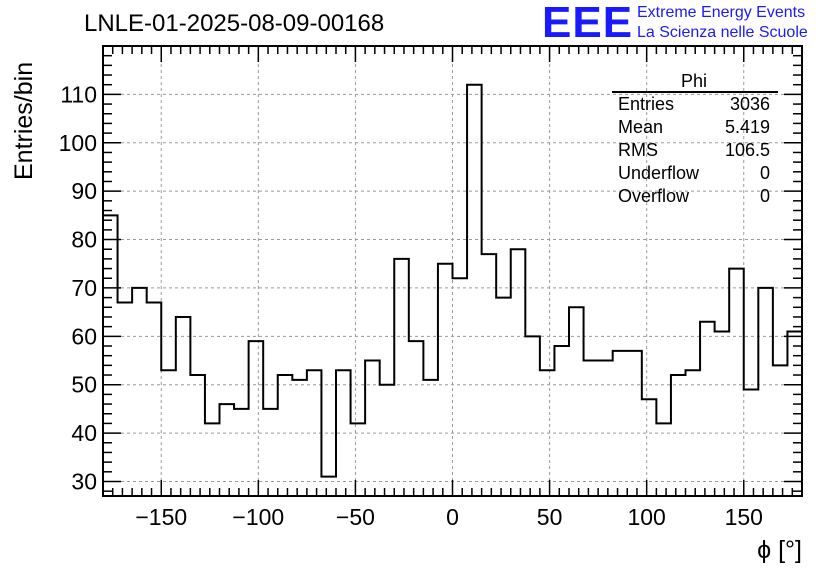 Image resolution: width=836 pixels, height=572 pixels. I want to click on stats-row-value: 106.5, so click(747, 150).